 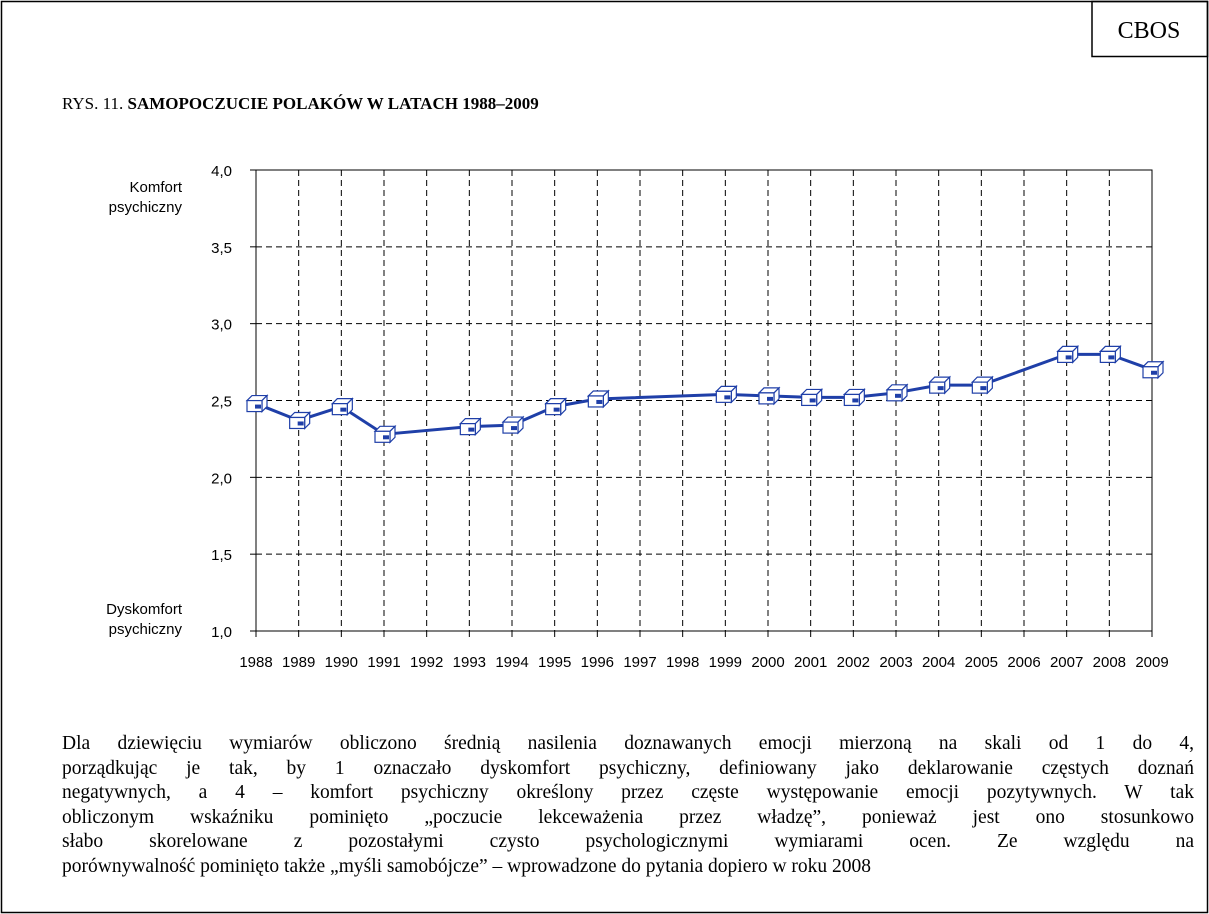 I want to click on x-tick-label: 1993, so click(x=469, y=662).